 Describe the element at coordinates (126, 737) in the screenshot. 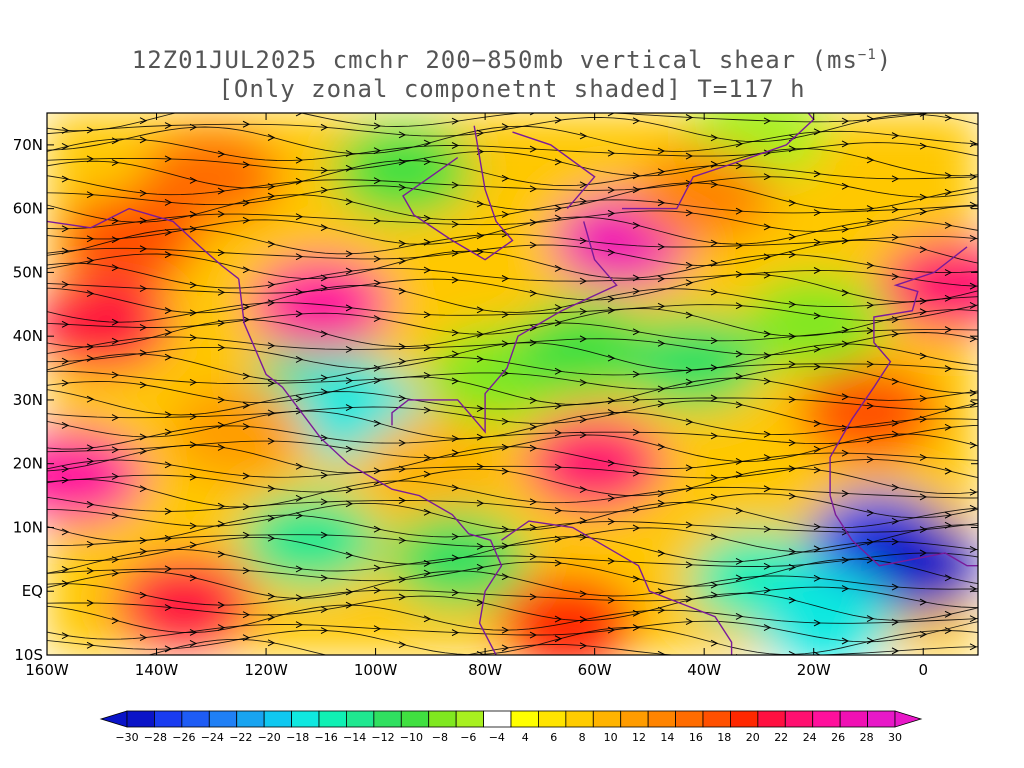

I see `colorbar-label: −30` at that location.